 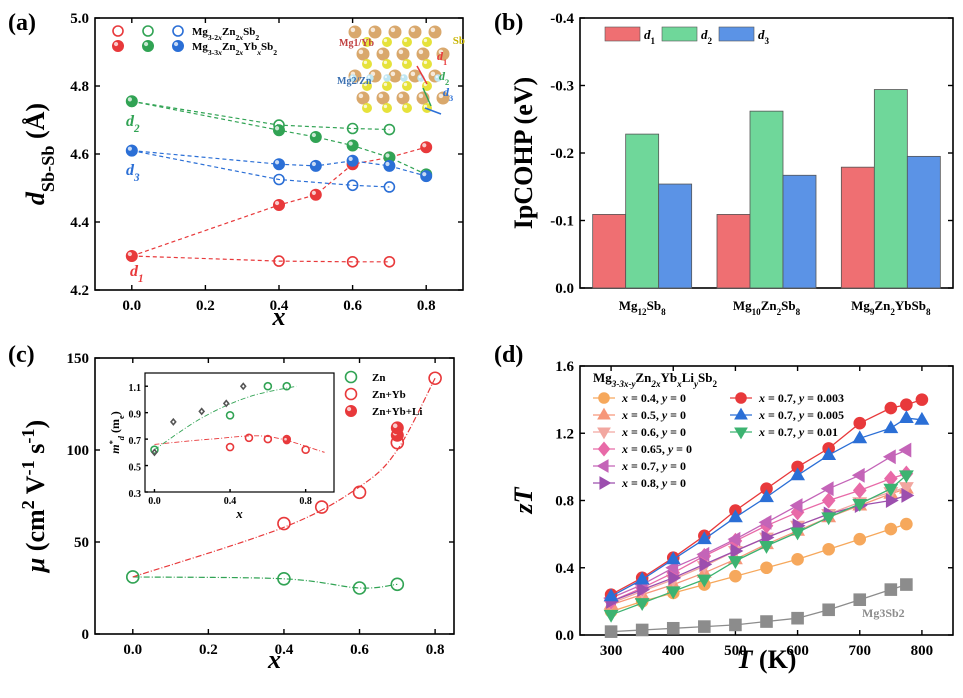 What do you see at coordinates (707, 36) in the screenshot?
I see `legend-label-d2: d2` at bounding box center [707, 36].